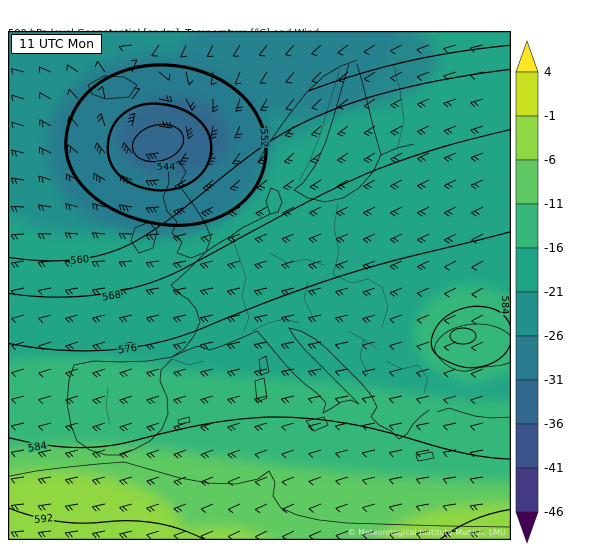 Image resolution: width=603 pixels, height=558 pixels. Describe the element at coordinates (111, 296) in the screenshot. I see `contour-label-568: 568` at that location.